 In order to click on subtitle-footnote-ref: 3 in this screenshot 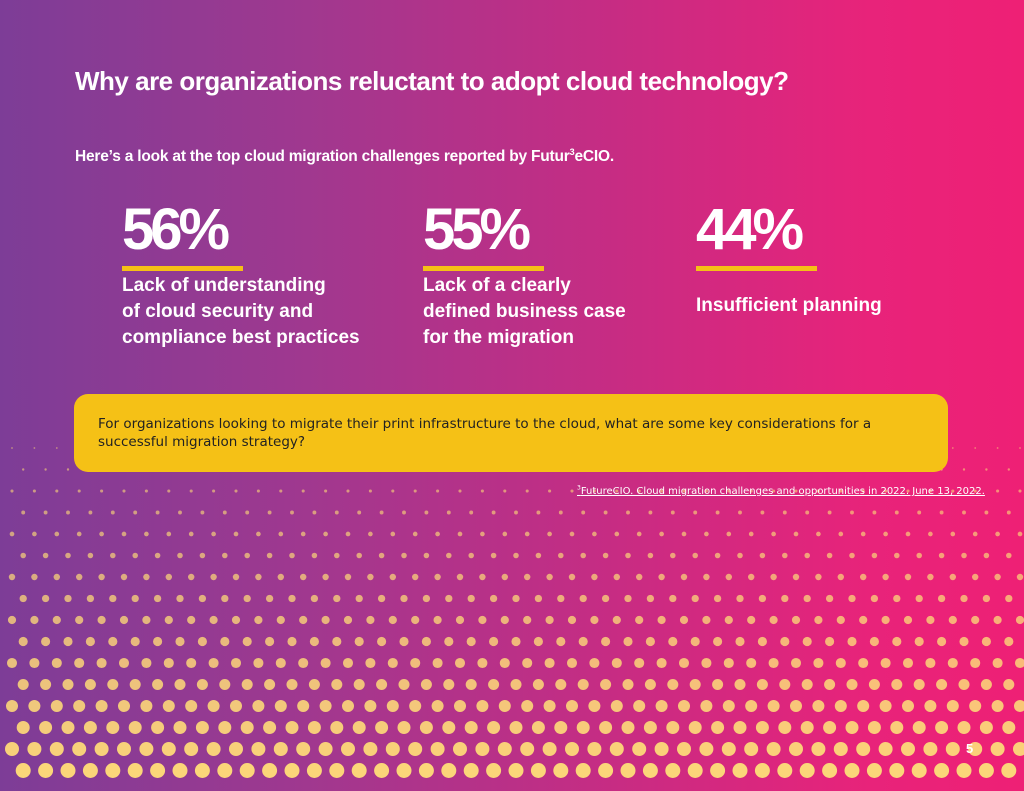, I will do `click(572, 151)`.